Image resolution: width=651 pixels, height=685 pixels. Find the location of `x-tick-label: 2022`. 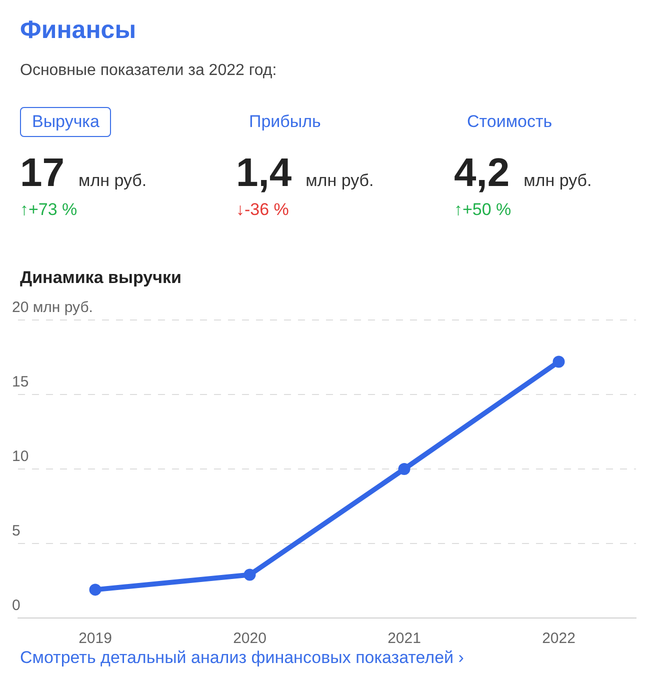

x-tick-label: 2022 is located at coordinates (559, 639).